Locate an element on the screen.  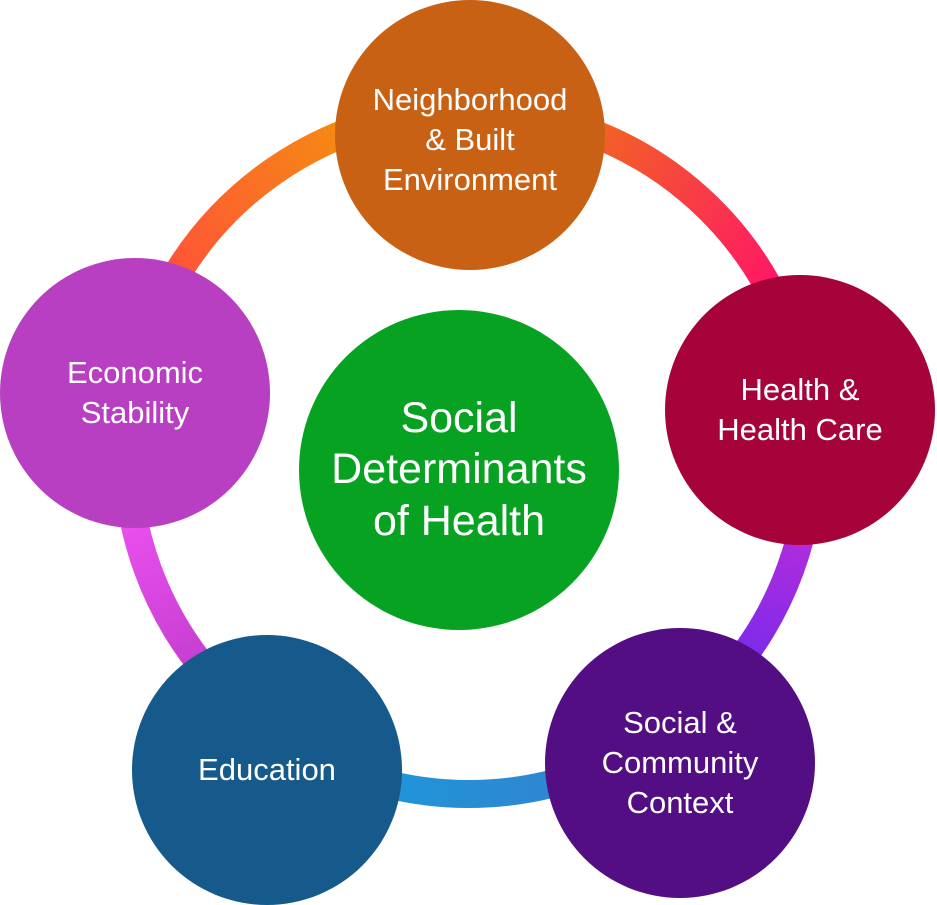
node-social-community-context: Social & Community Context is located at coordinates (680, 763).